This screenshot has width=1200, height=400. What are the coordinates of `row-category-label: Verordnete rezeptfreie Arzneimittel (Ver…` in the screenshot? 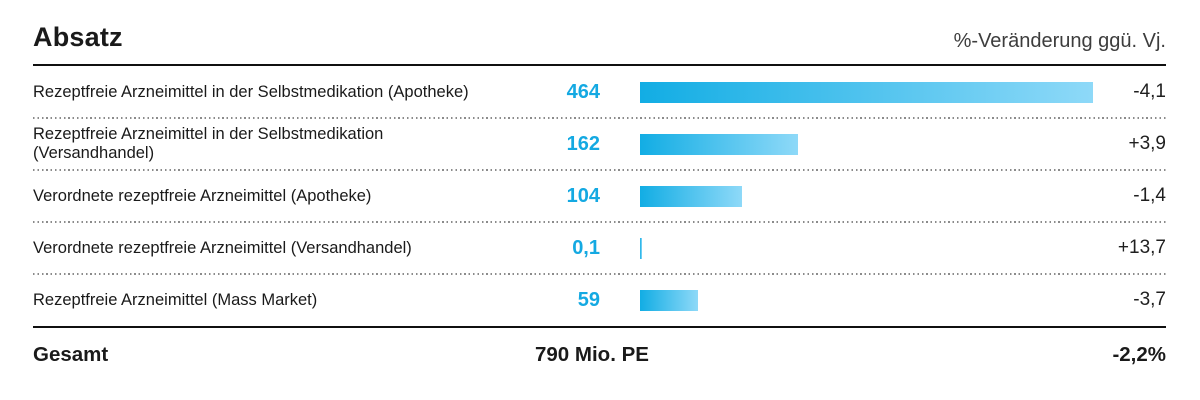 It's located at (222, 247).